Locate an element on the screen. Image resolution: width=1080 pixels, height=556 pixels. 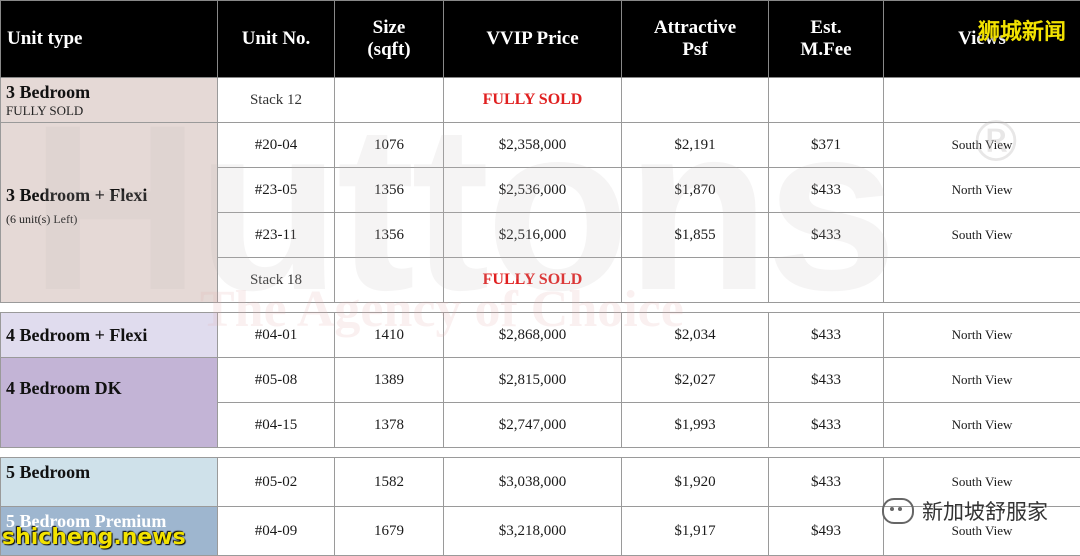
psf-cell: $1,917 is located at coordinates (695, 531).